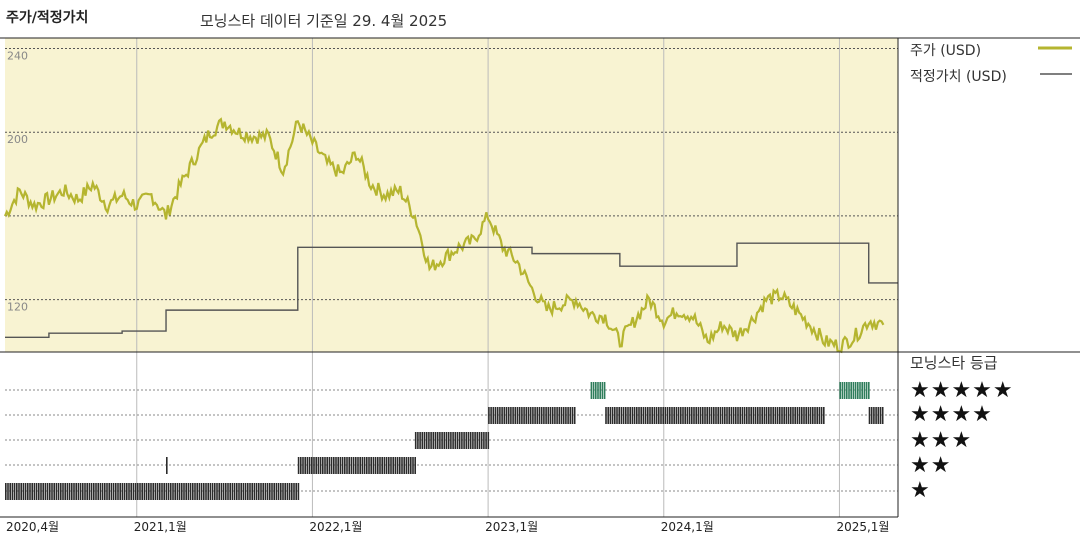  What do you see at coordinates (17, 307) in the screenshot?
I see `y-tick-label: 120` at bounding box center [17, 307].